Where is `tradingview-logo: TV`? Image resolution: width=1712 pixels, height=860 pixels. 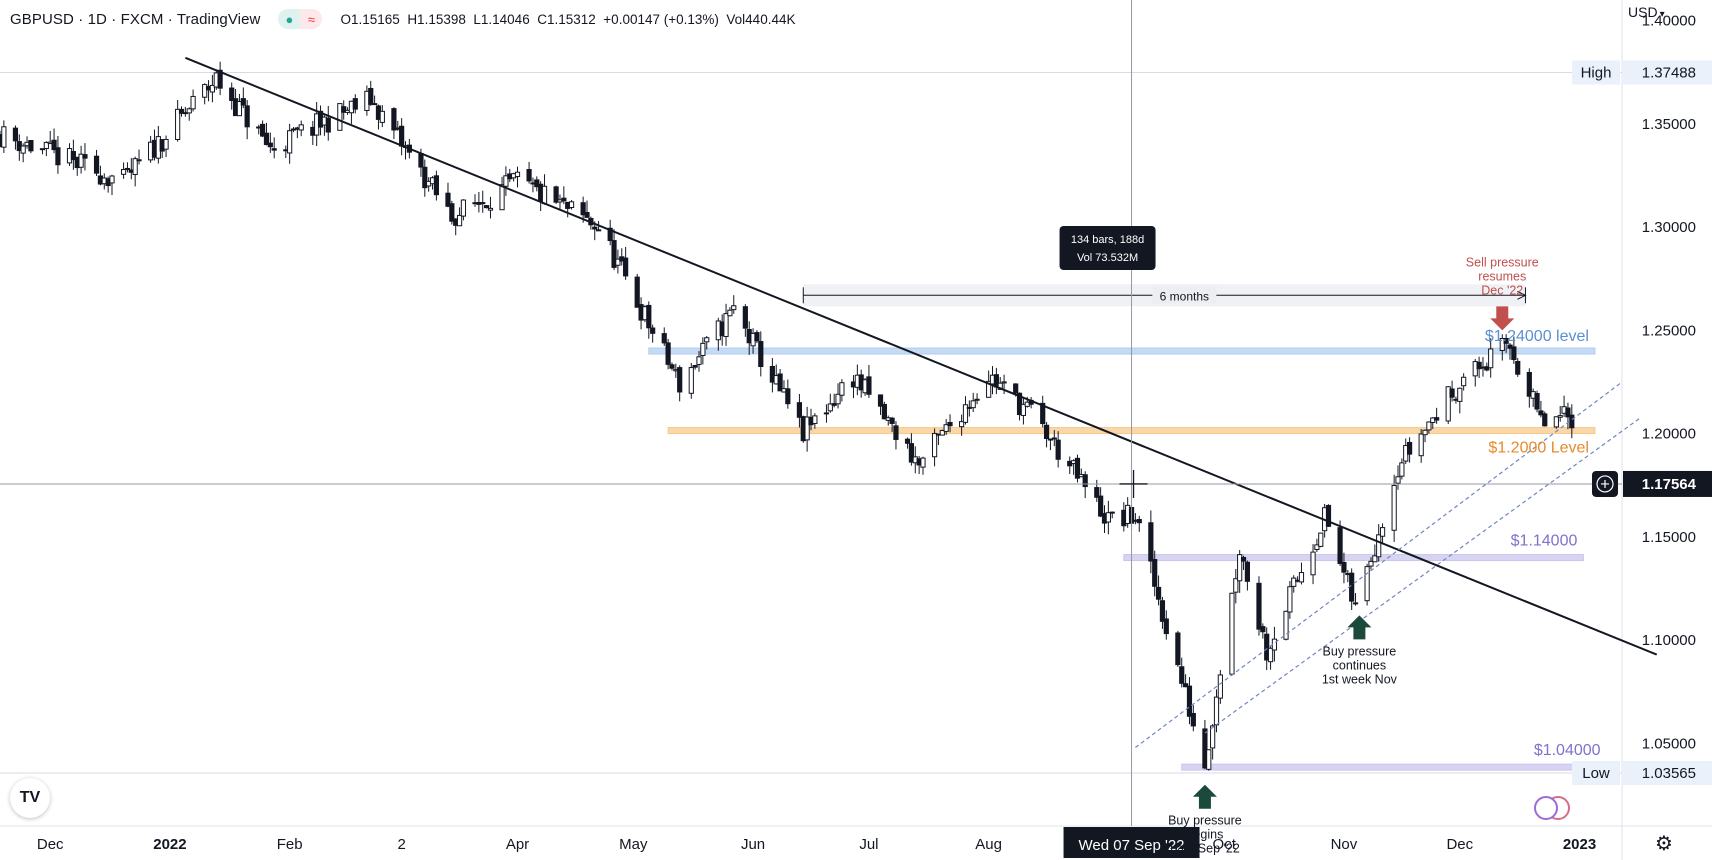
tradingview-logo: TV is located at coordinates (30, 798).